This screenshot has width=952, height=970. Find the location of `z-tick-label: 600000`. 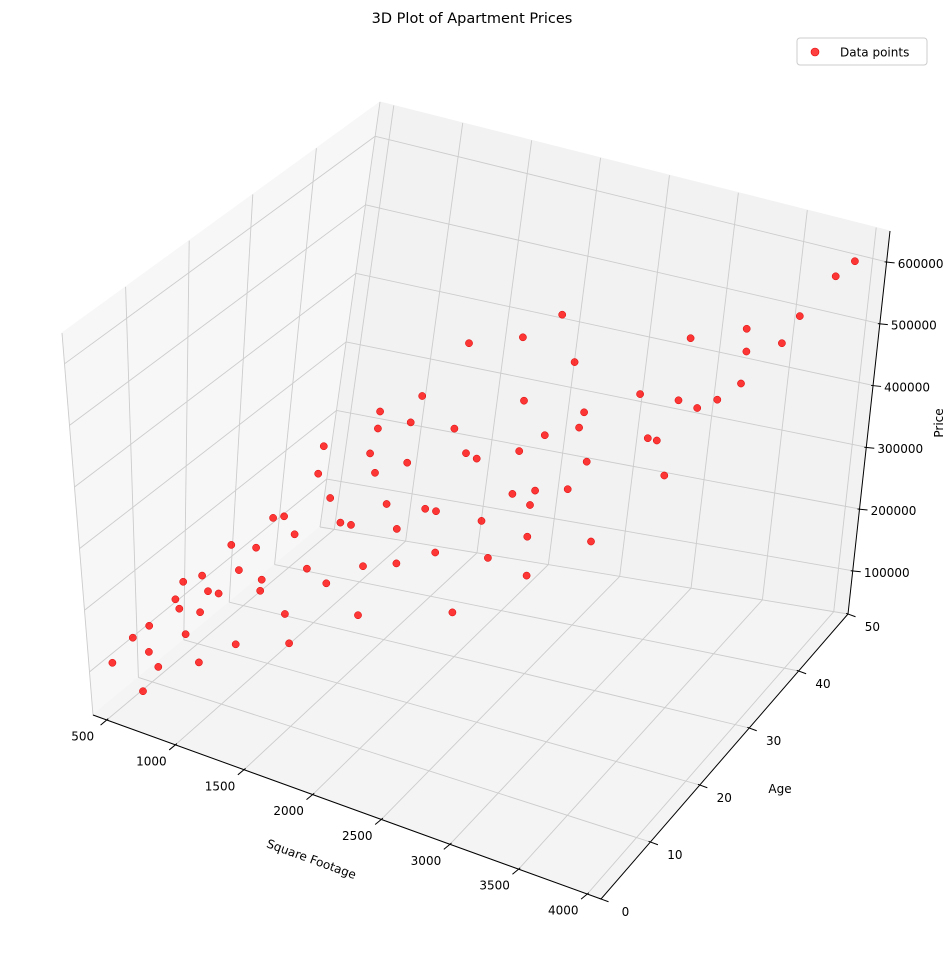

z-tick-label: 600000 is located at coordinates (921, 264).